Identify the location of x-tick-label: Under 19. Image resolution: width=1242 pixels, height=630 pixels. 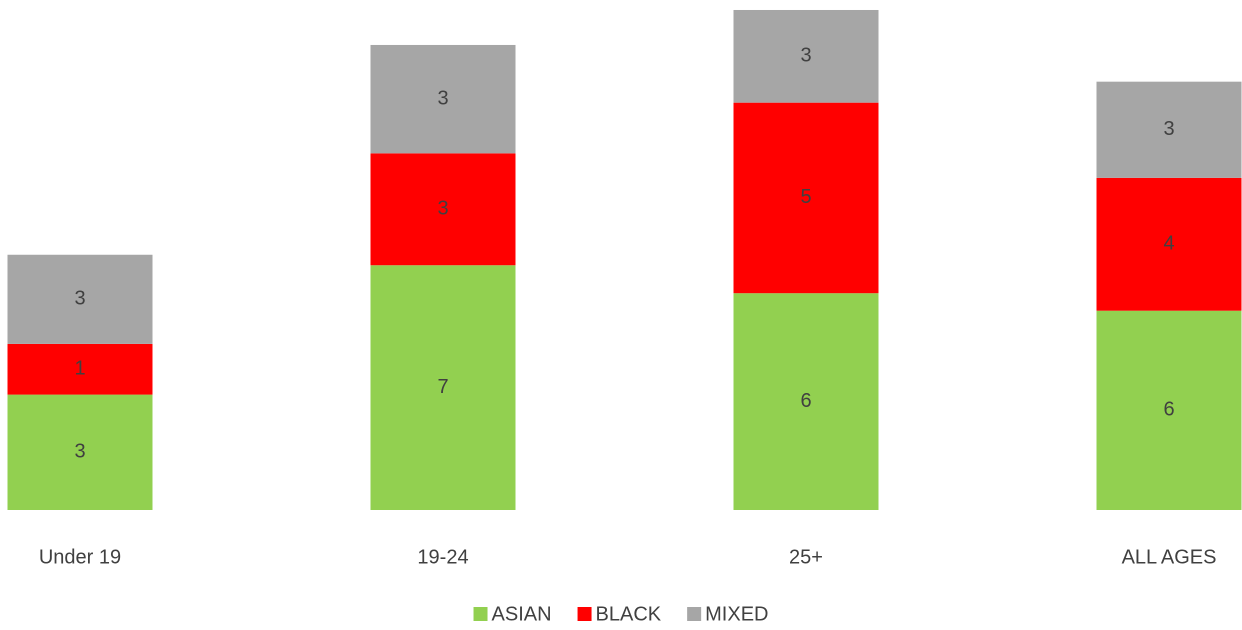
(80, 557).